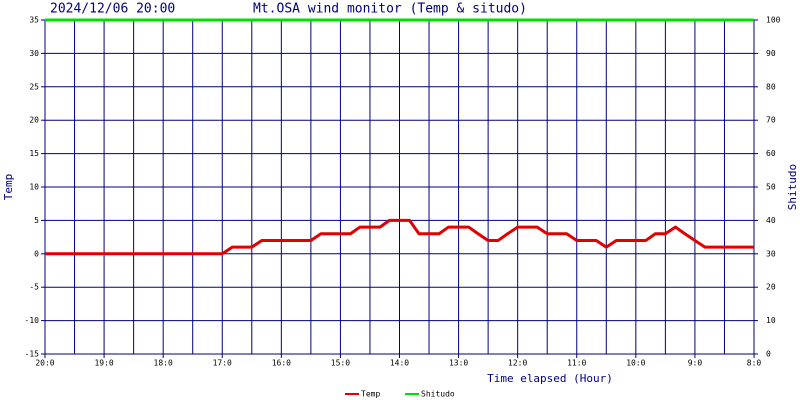 This screenshot has height=400, width=800. What do you see at coordinates (792, 187) in the screenshot?
I see `y2-axis-label: Shitudo` at bounding box center [792, 187].